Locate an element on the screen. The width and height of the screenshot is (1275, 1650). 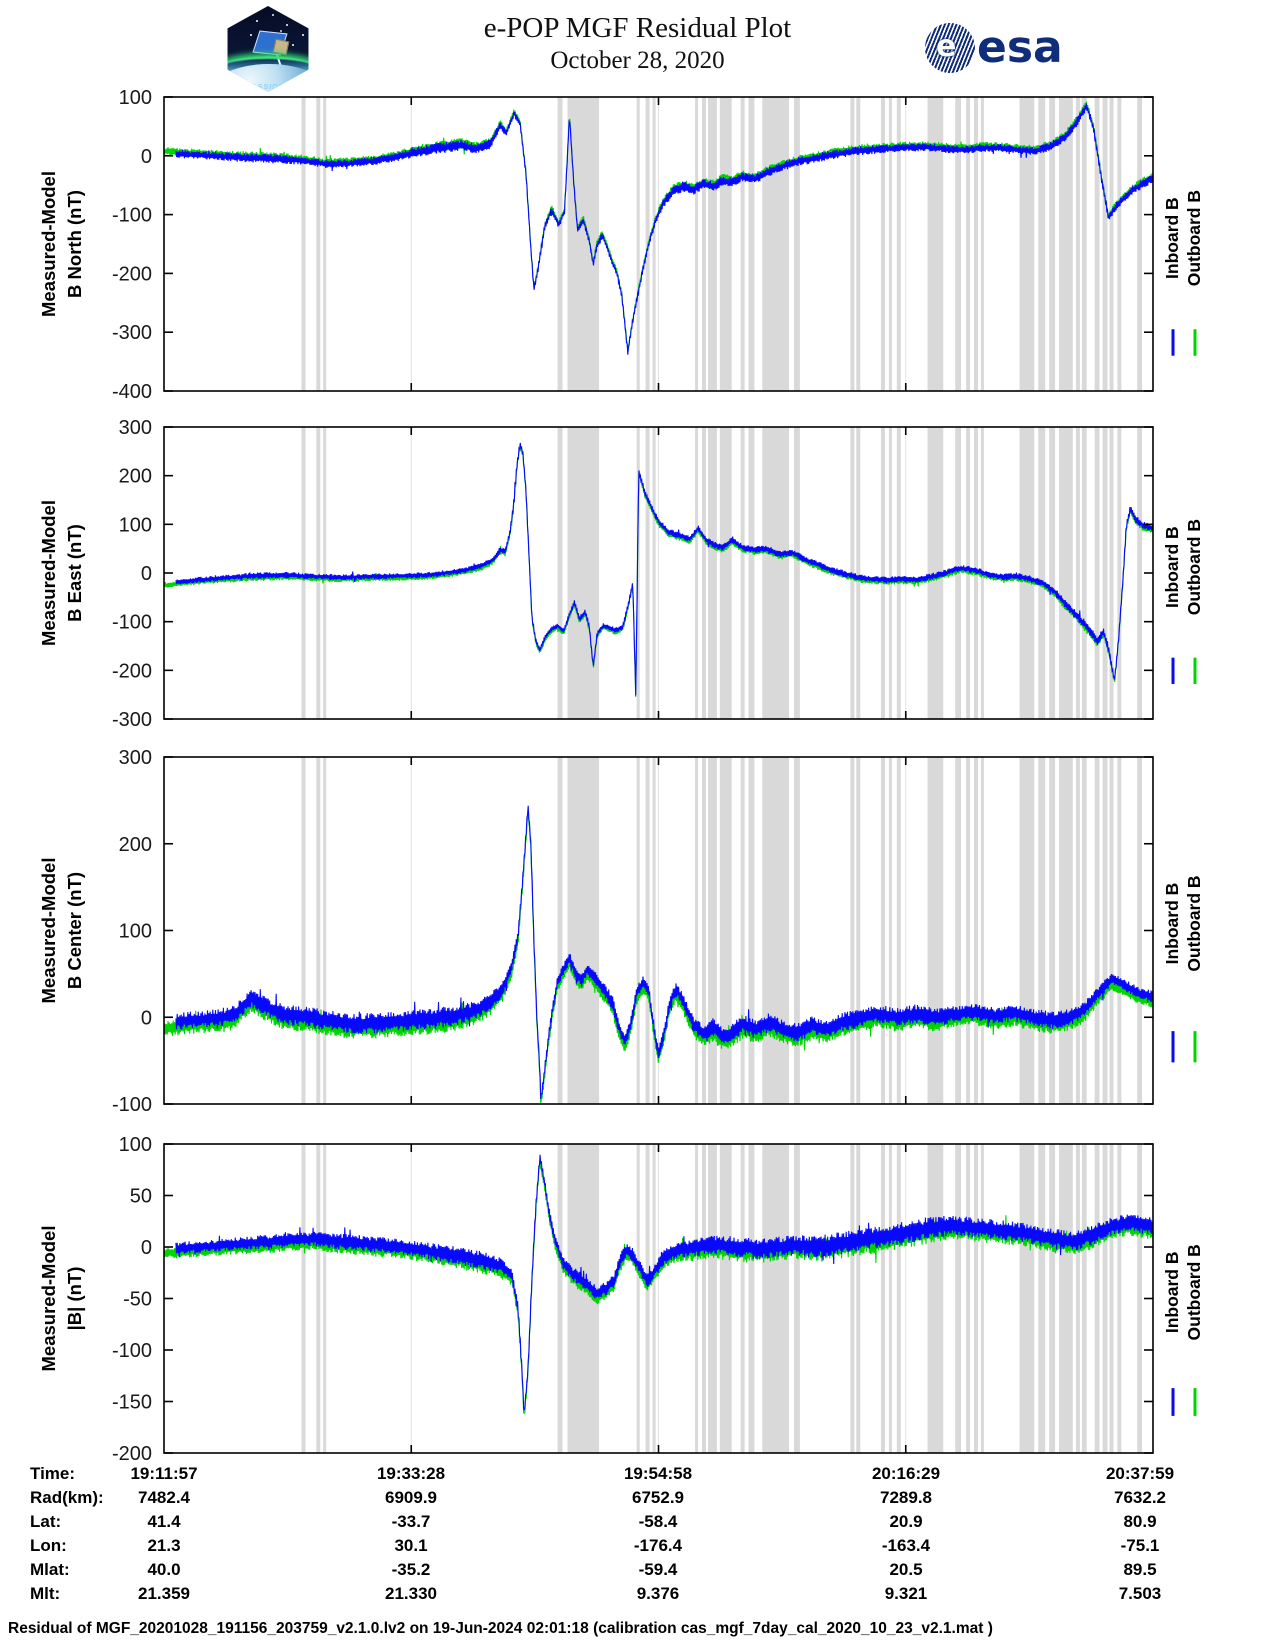
y-tick-label: 0 is located at coordinates (146, 574).